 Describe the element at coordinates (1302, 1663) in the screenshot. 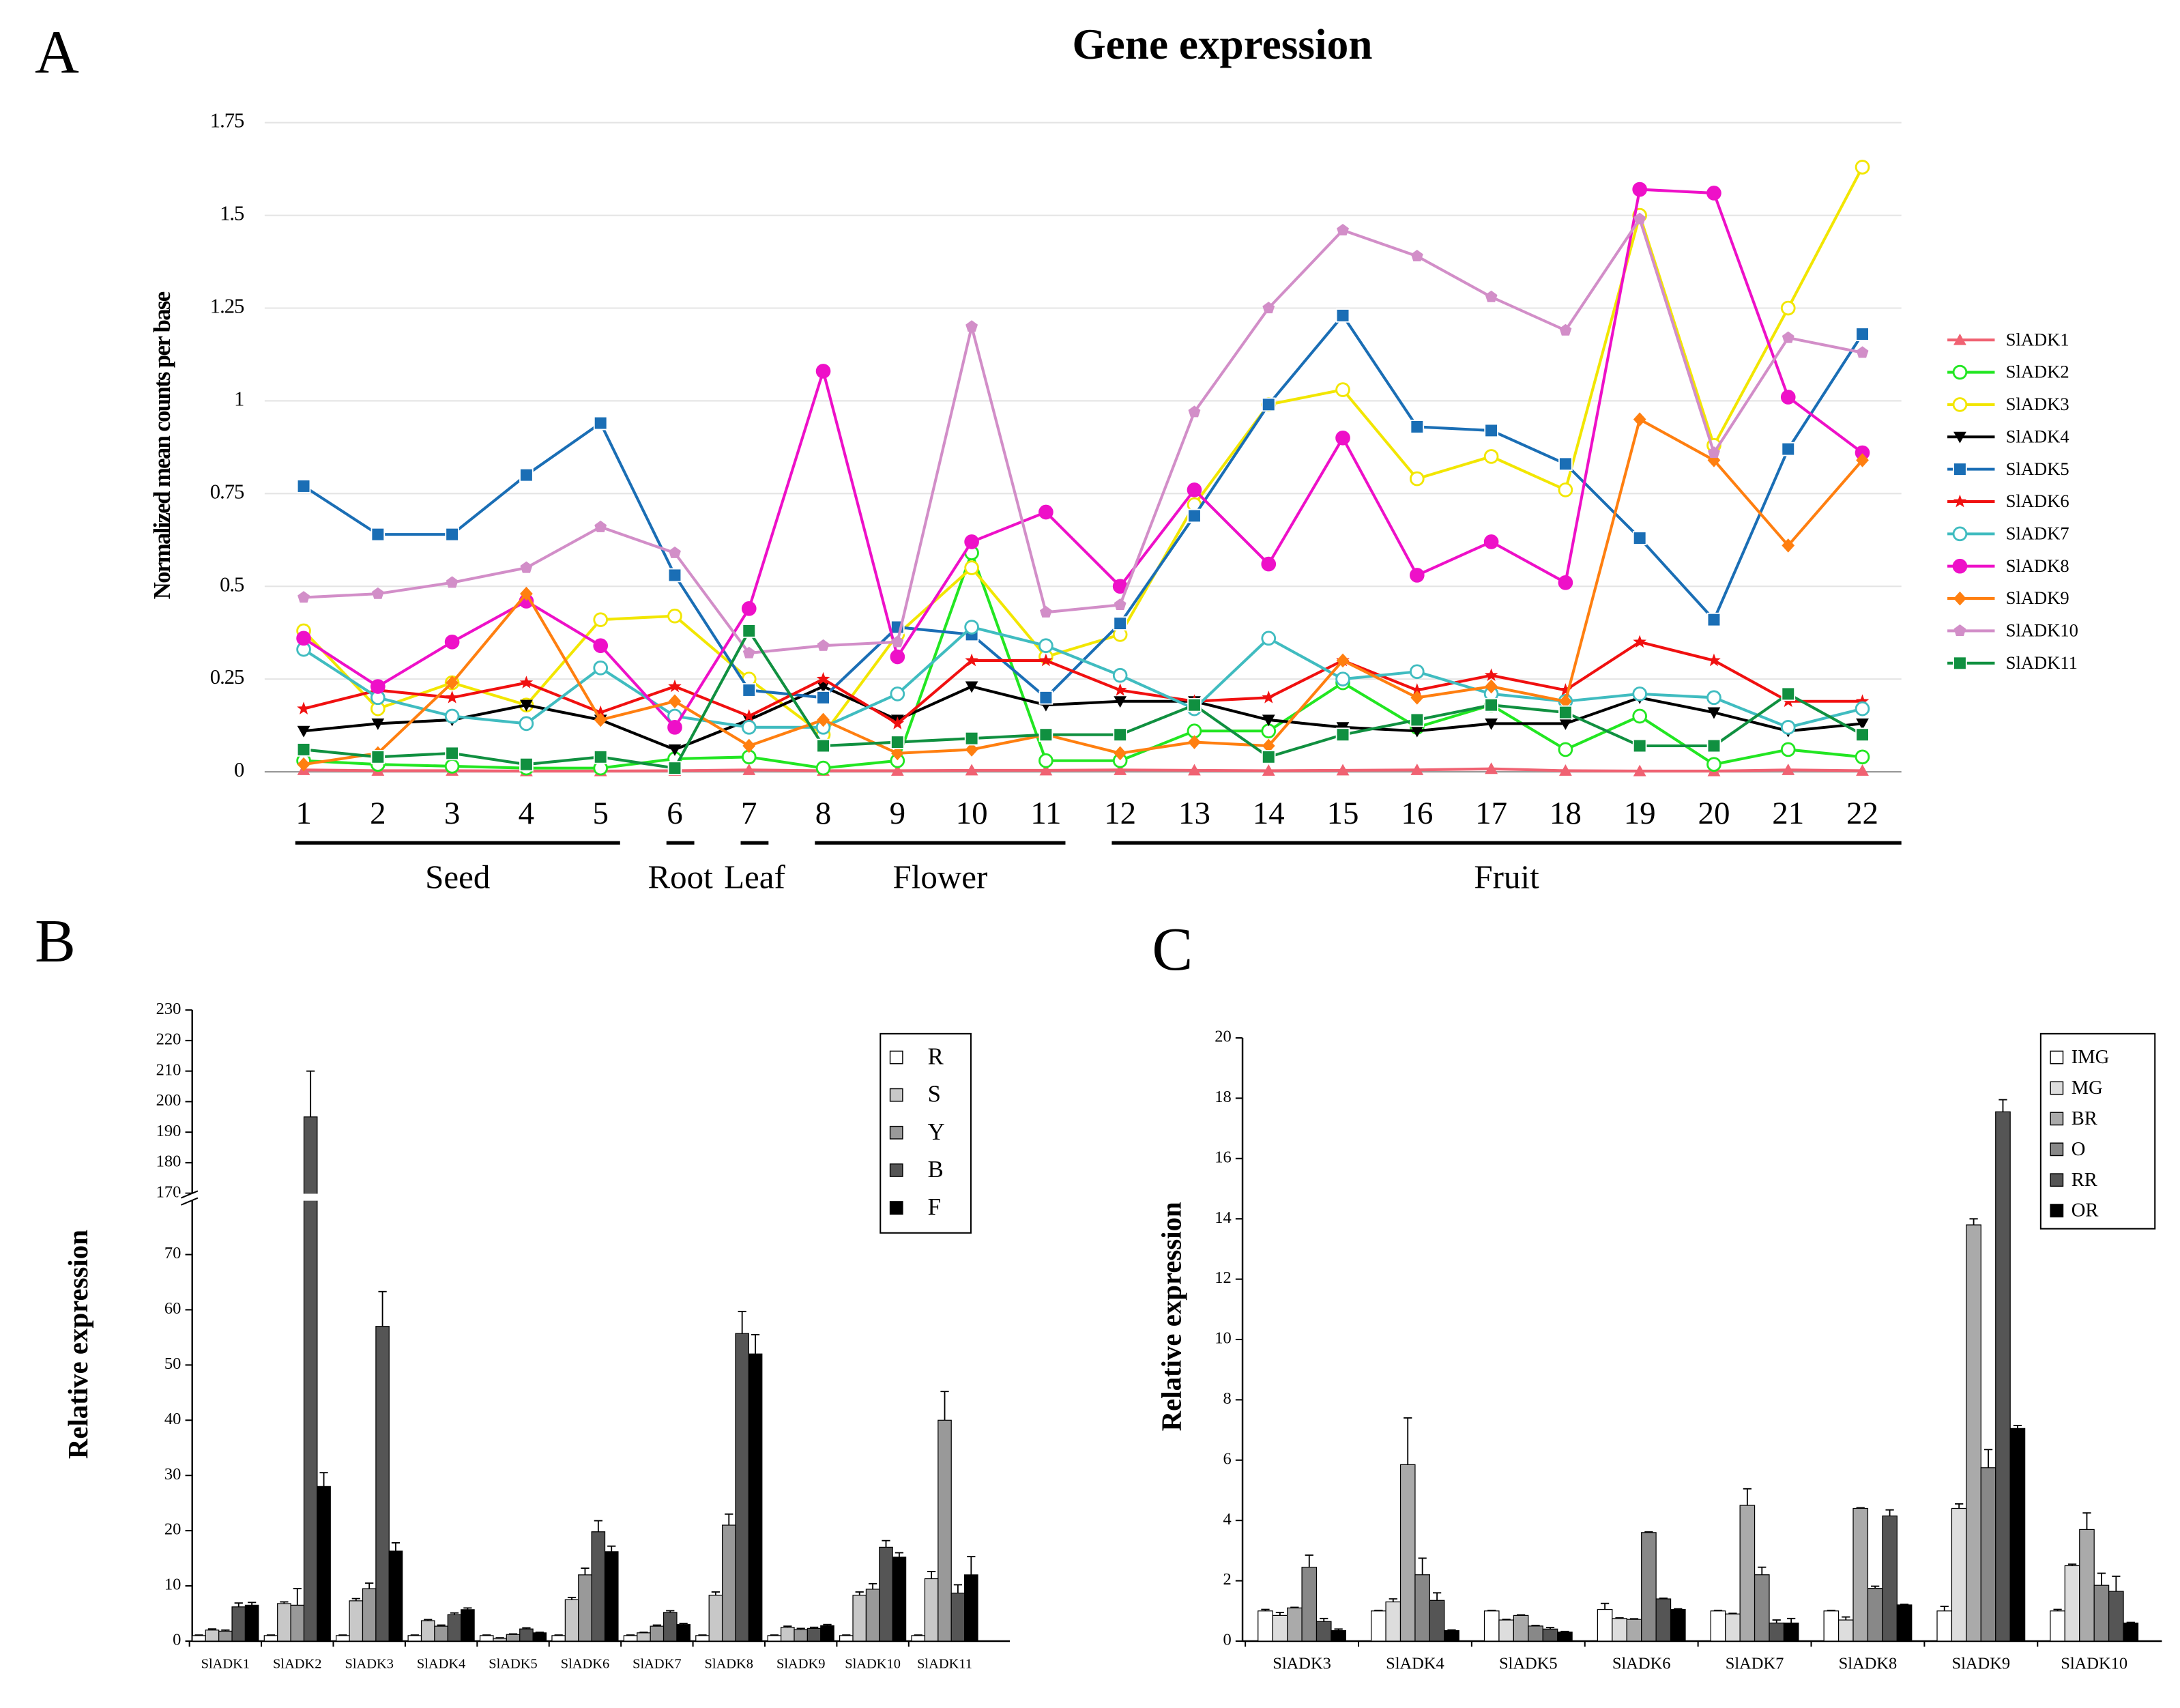

I see `x-tick-label: SlADK3` at that location.